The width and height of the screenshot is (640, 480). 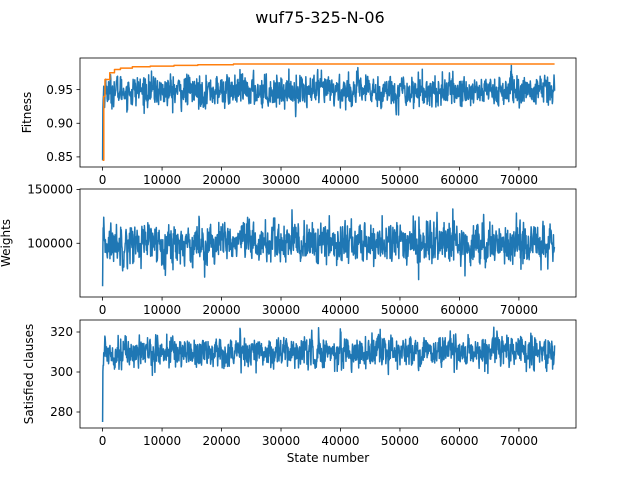 What do you see at coordinates (59, 90) in the screenshot?
I see `y-tick-label: 0.95` at bounding box center [59, 90].